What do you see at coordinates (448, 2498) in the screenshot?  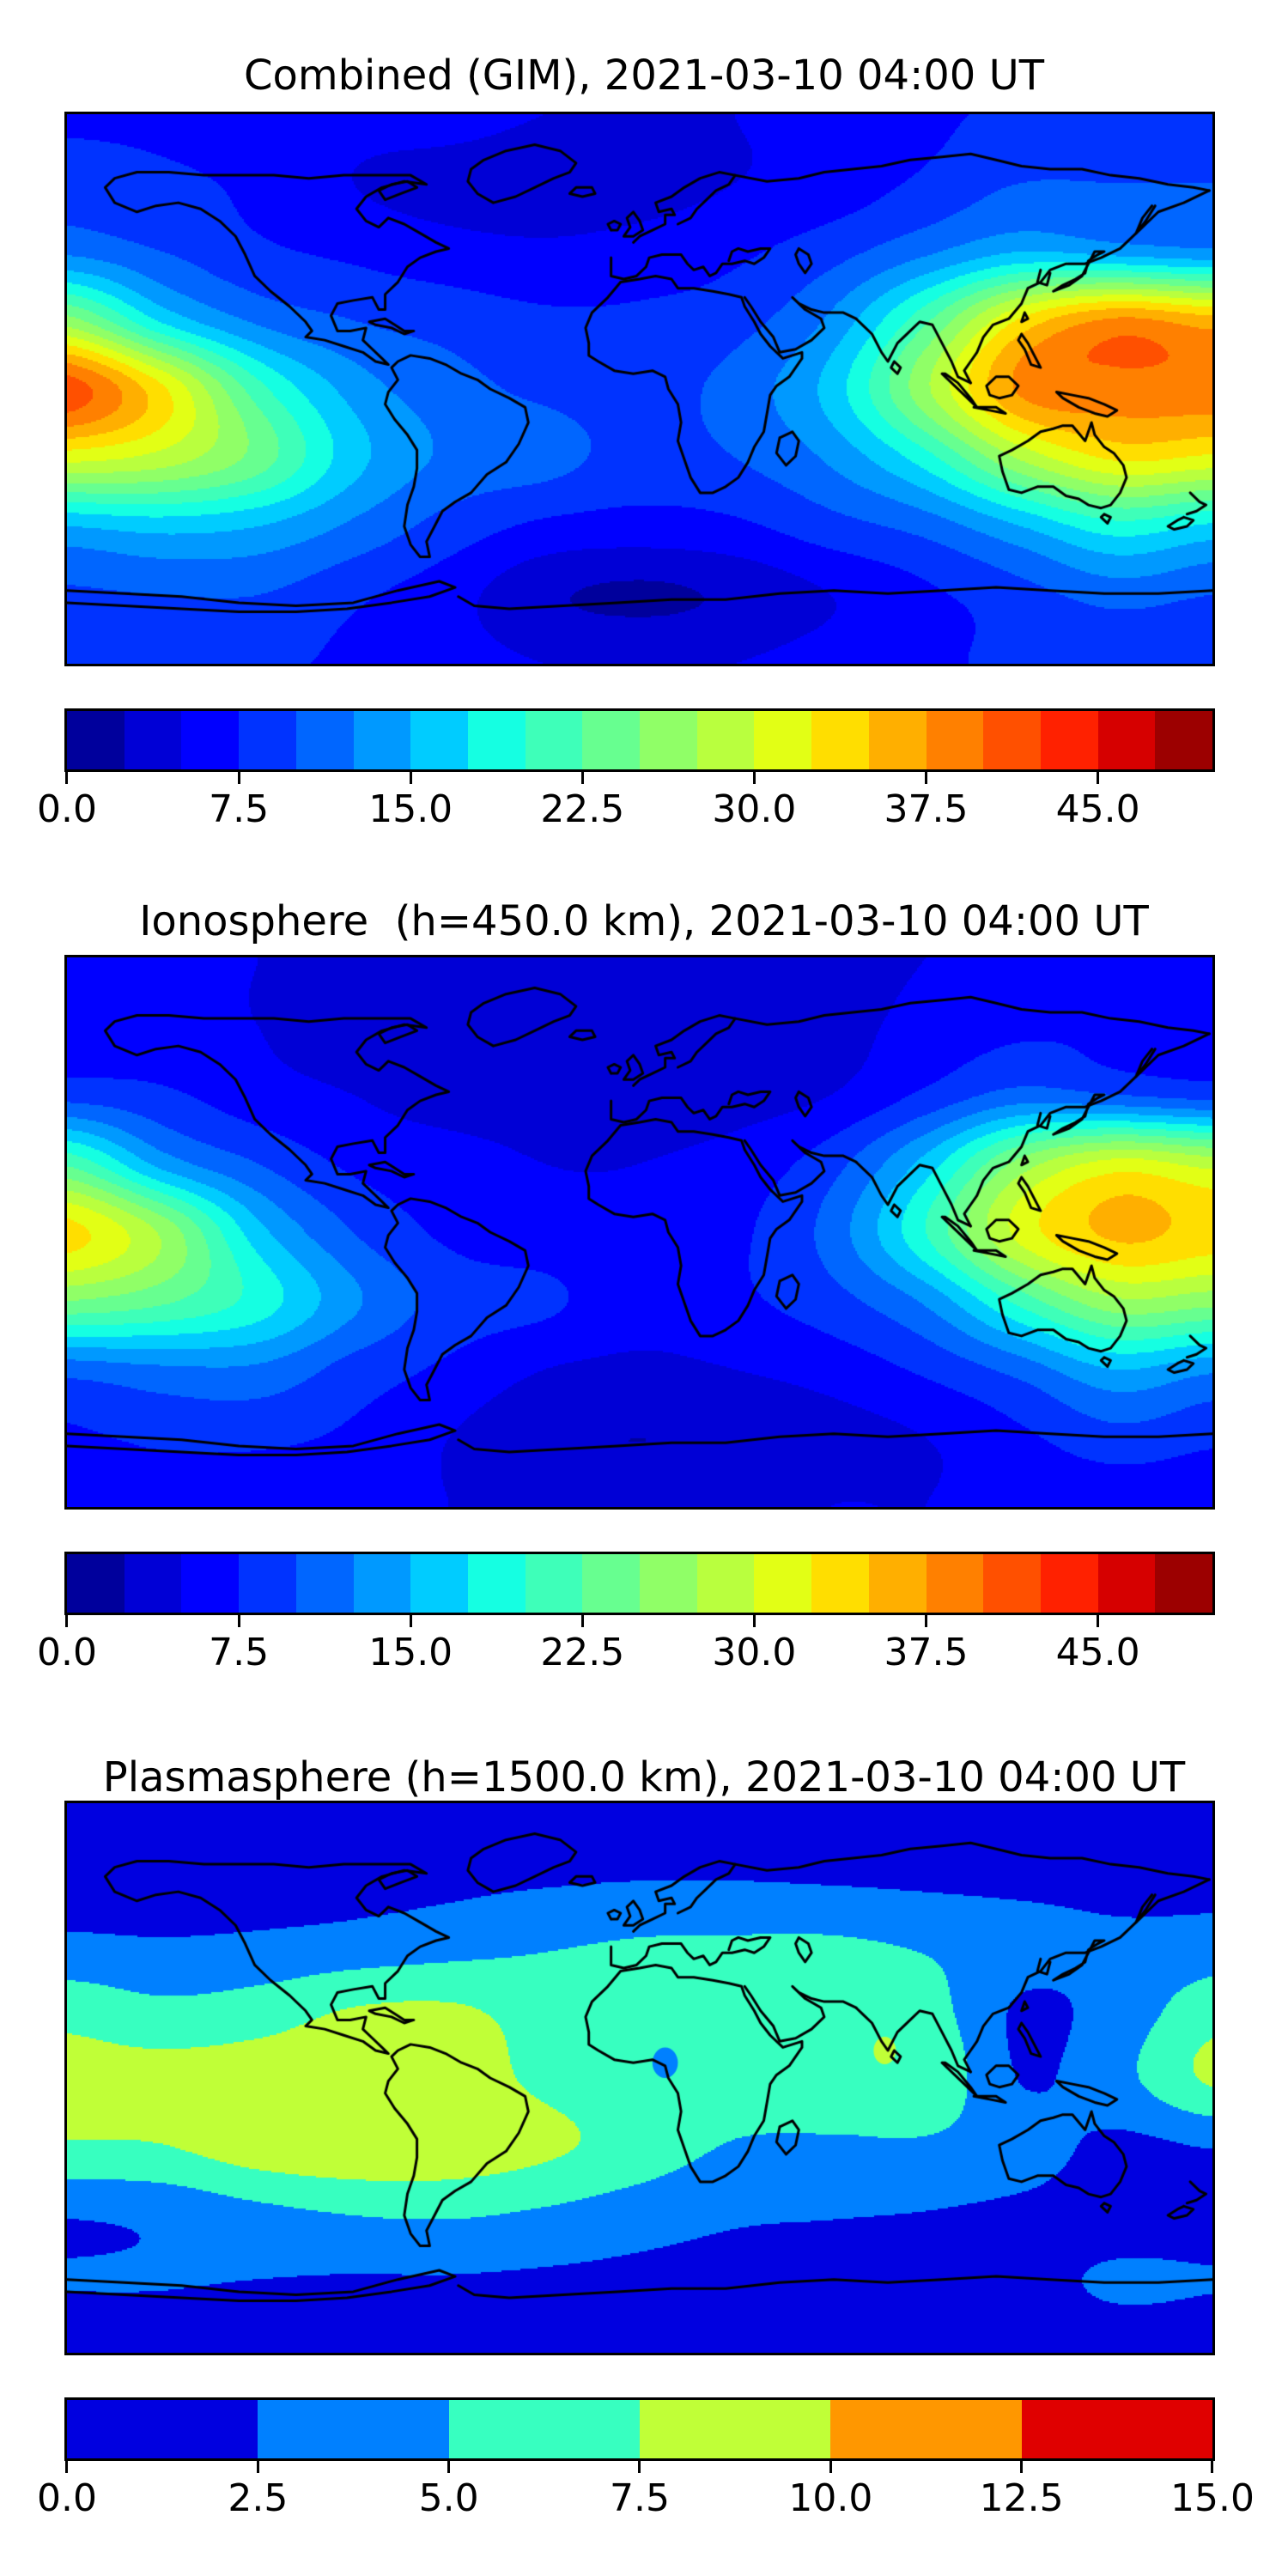 I see `colorbar-tick-label: 5.0` at bounding box center [448, 2498].